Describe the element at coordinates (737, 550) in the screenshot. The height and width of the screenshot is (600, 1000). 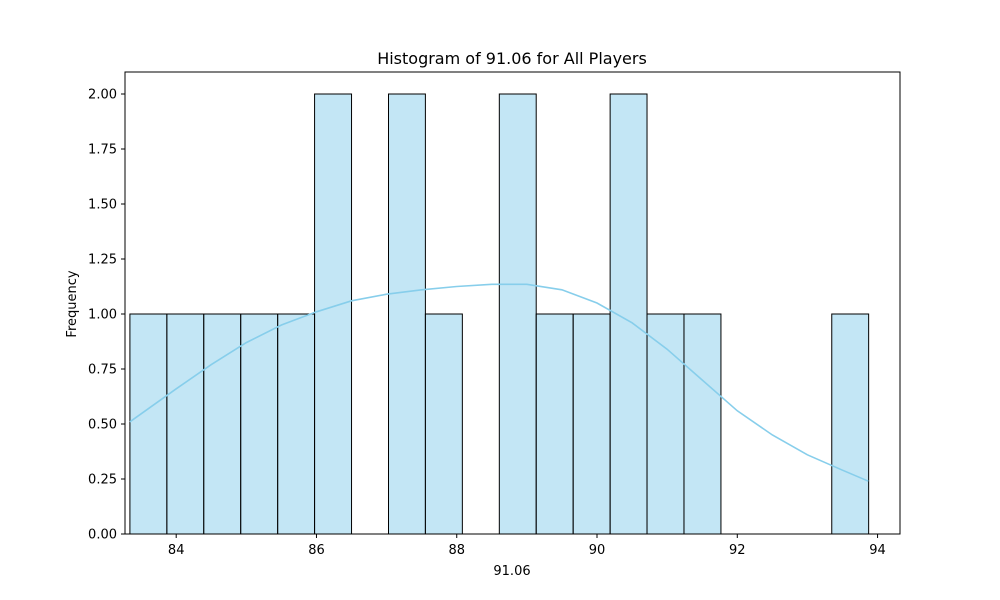
I see `x-tick-label: 92` at that location.